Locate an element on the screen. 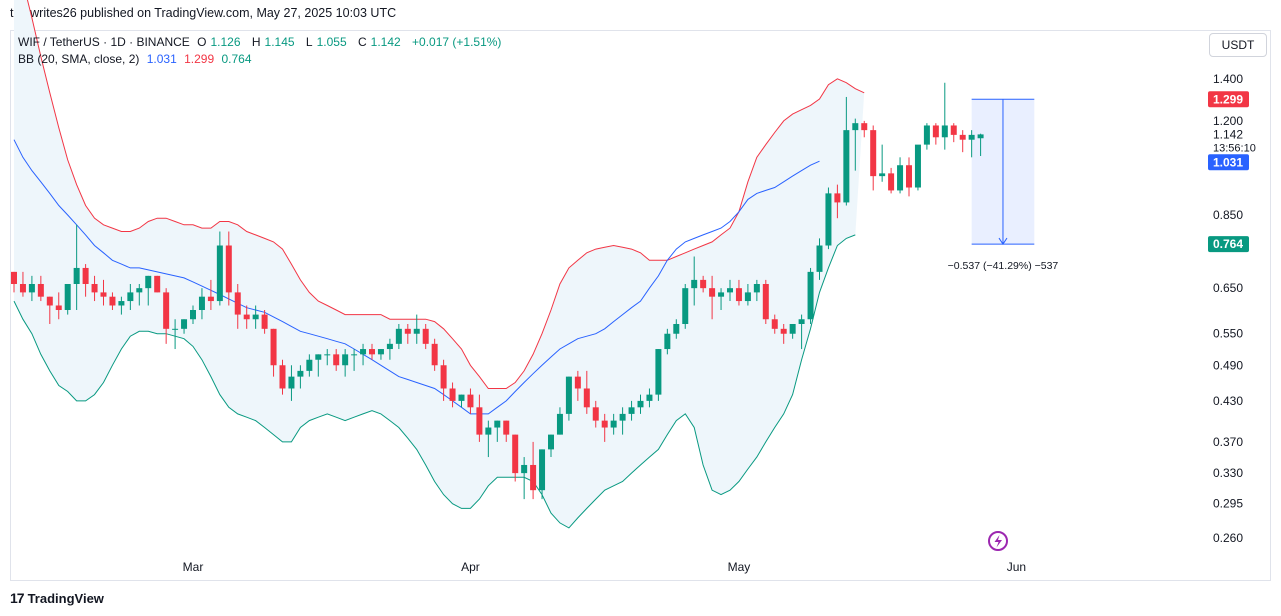  open-label: O is located at coordinates (202, 42).